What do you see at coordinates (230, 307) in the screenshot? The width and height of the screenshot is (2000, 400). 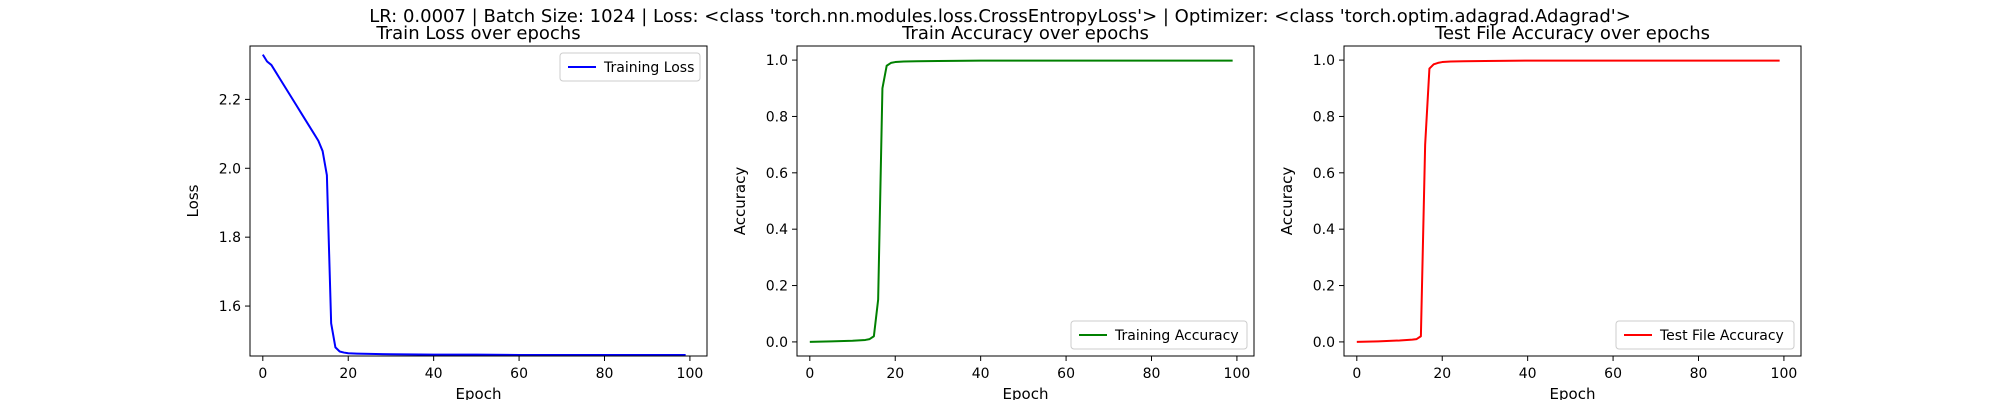 I see `y-tick-label: 1.6` at bounding box center [230, 307].